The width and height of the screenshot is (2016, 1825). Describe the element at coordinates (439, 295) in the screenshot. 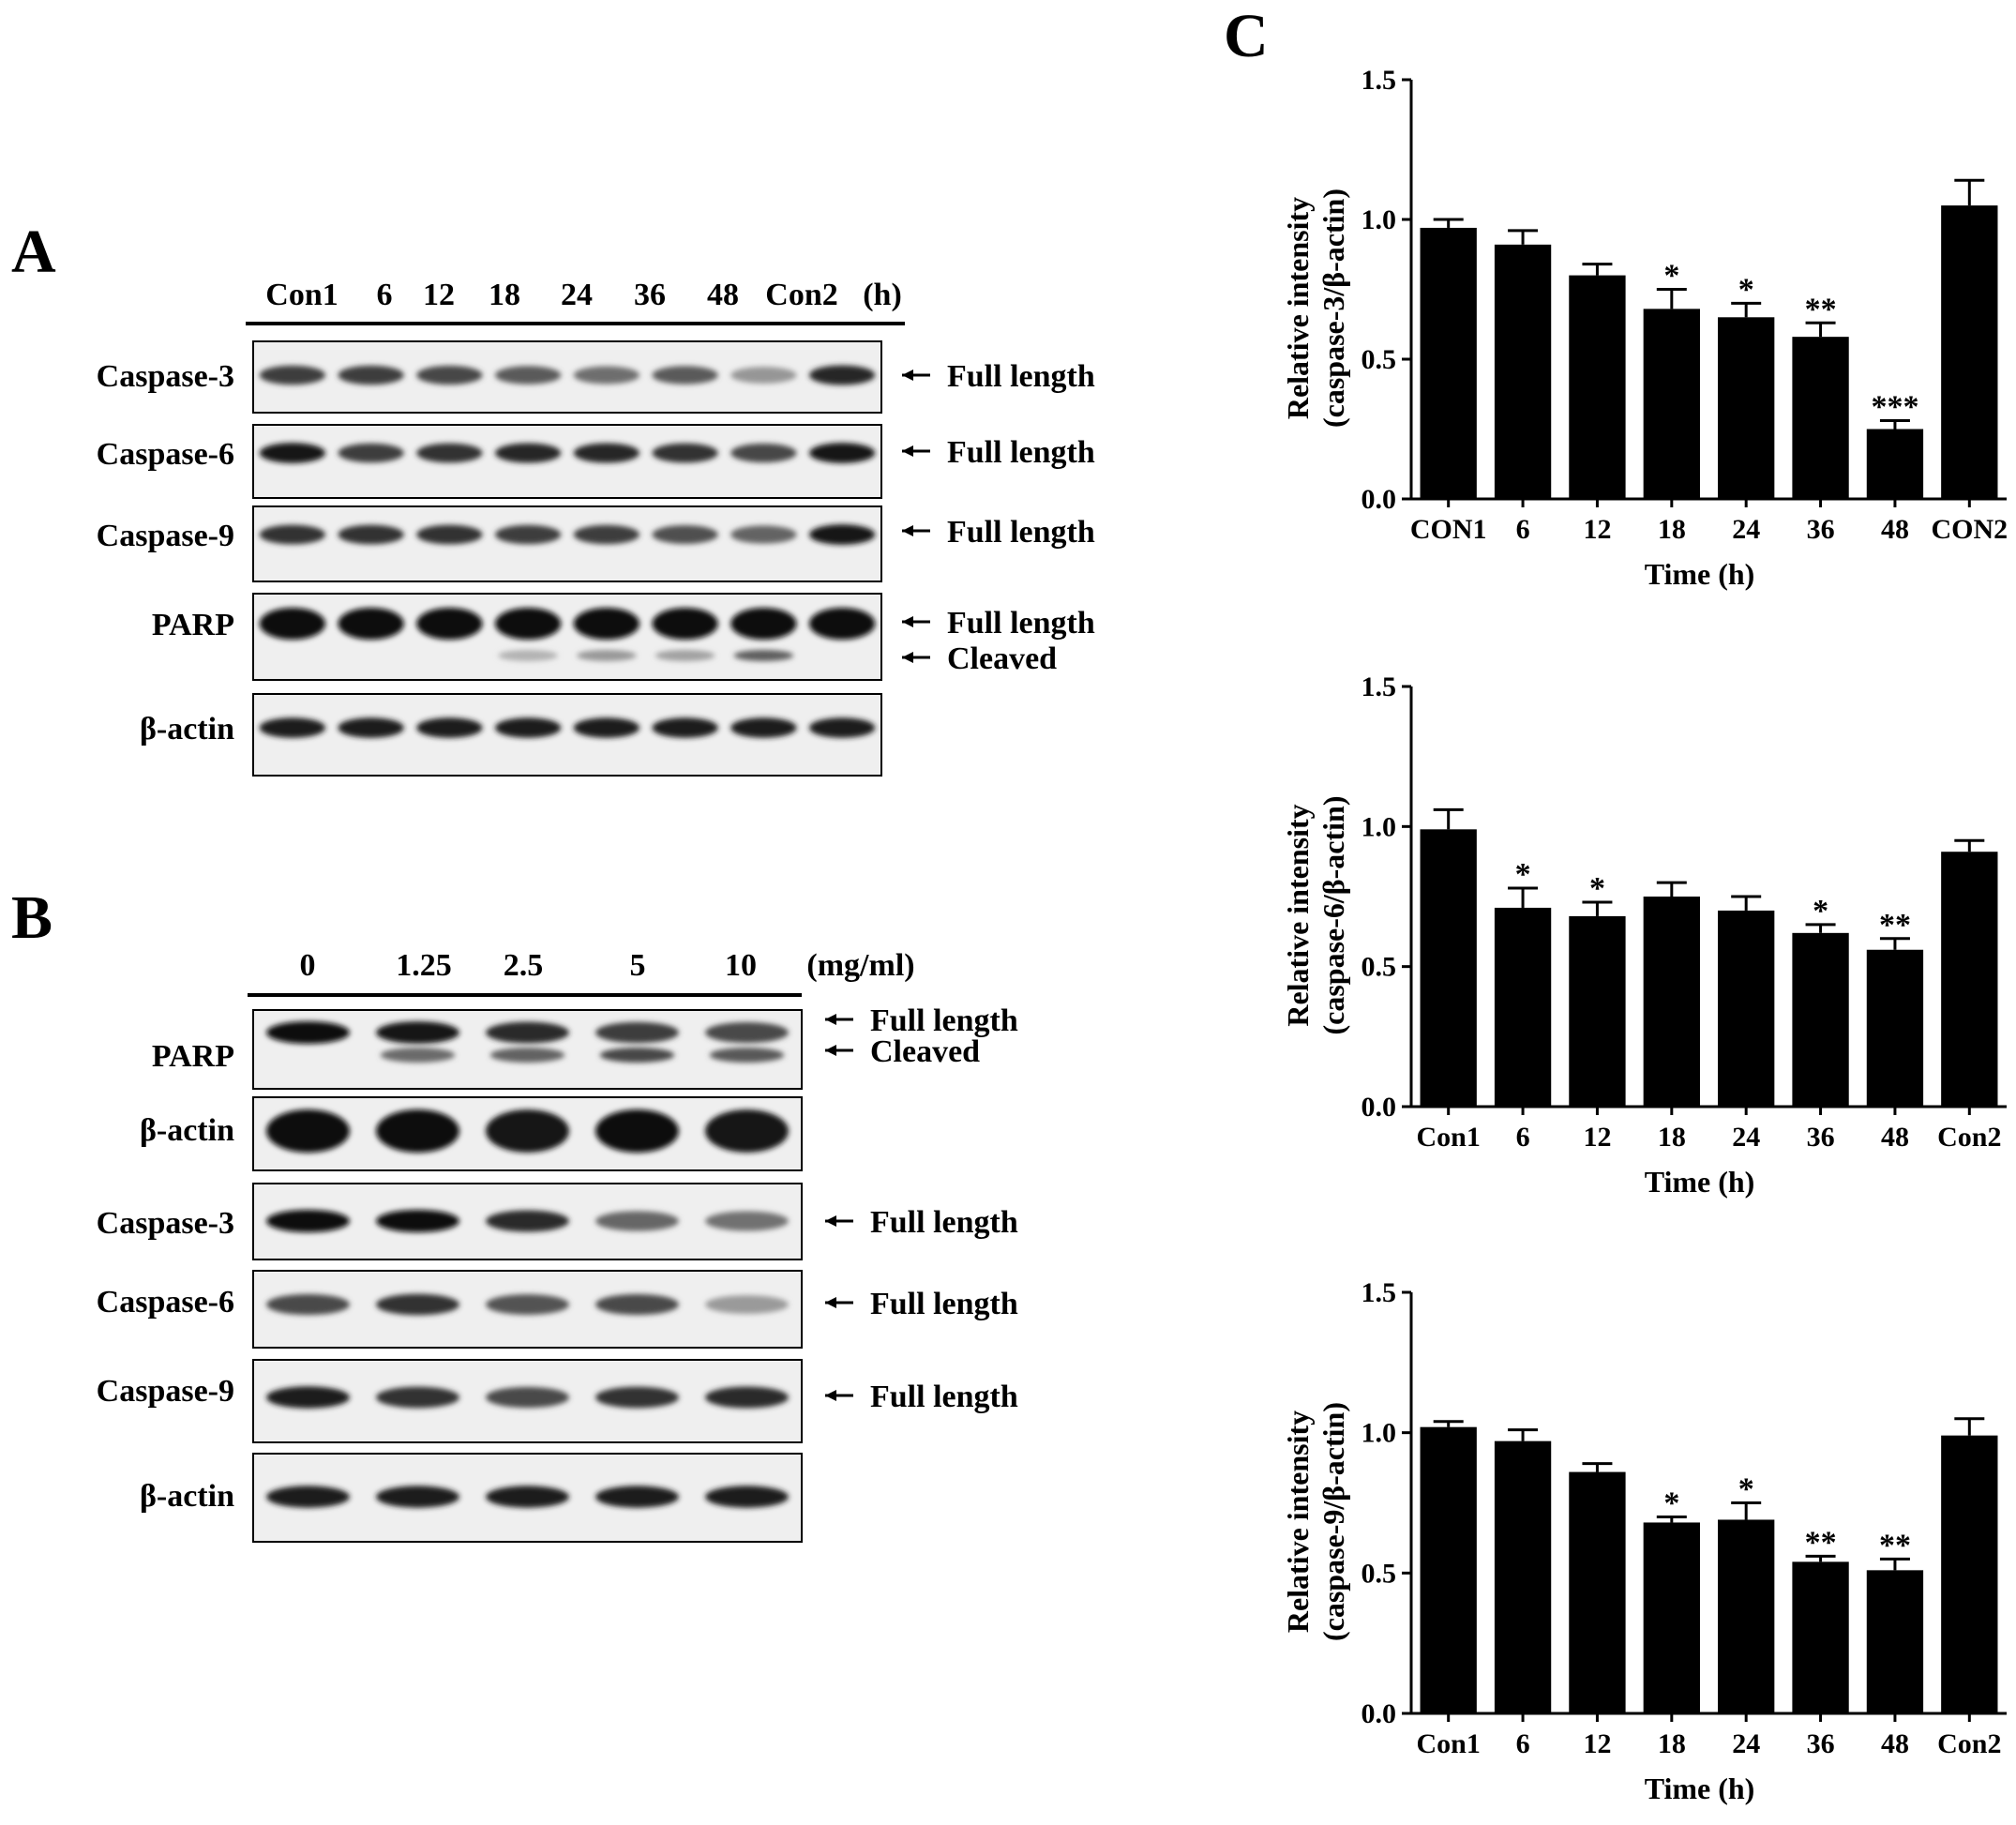

I see `panel-a-lane-label: 12` at that location.